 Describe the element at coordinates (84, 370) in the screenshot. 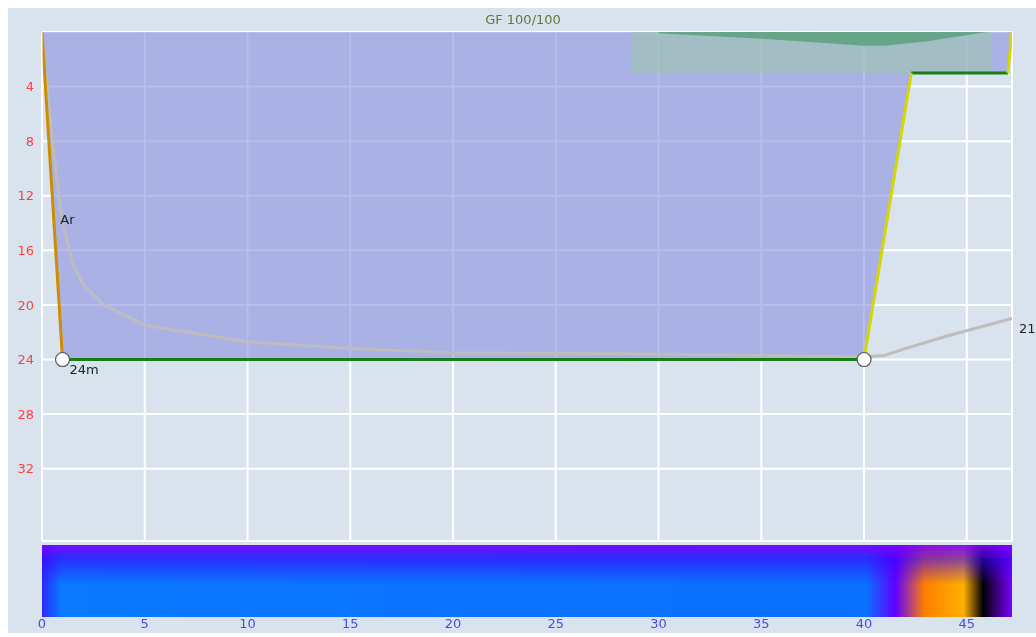

I see `annotation: 24m` at that location.